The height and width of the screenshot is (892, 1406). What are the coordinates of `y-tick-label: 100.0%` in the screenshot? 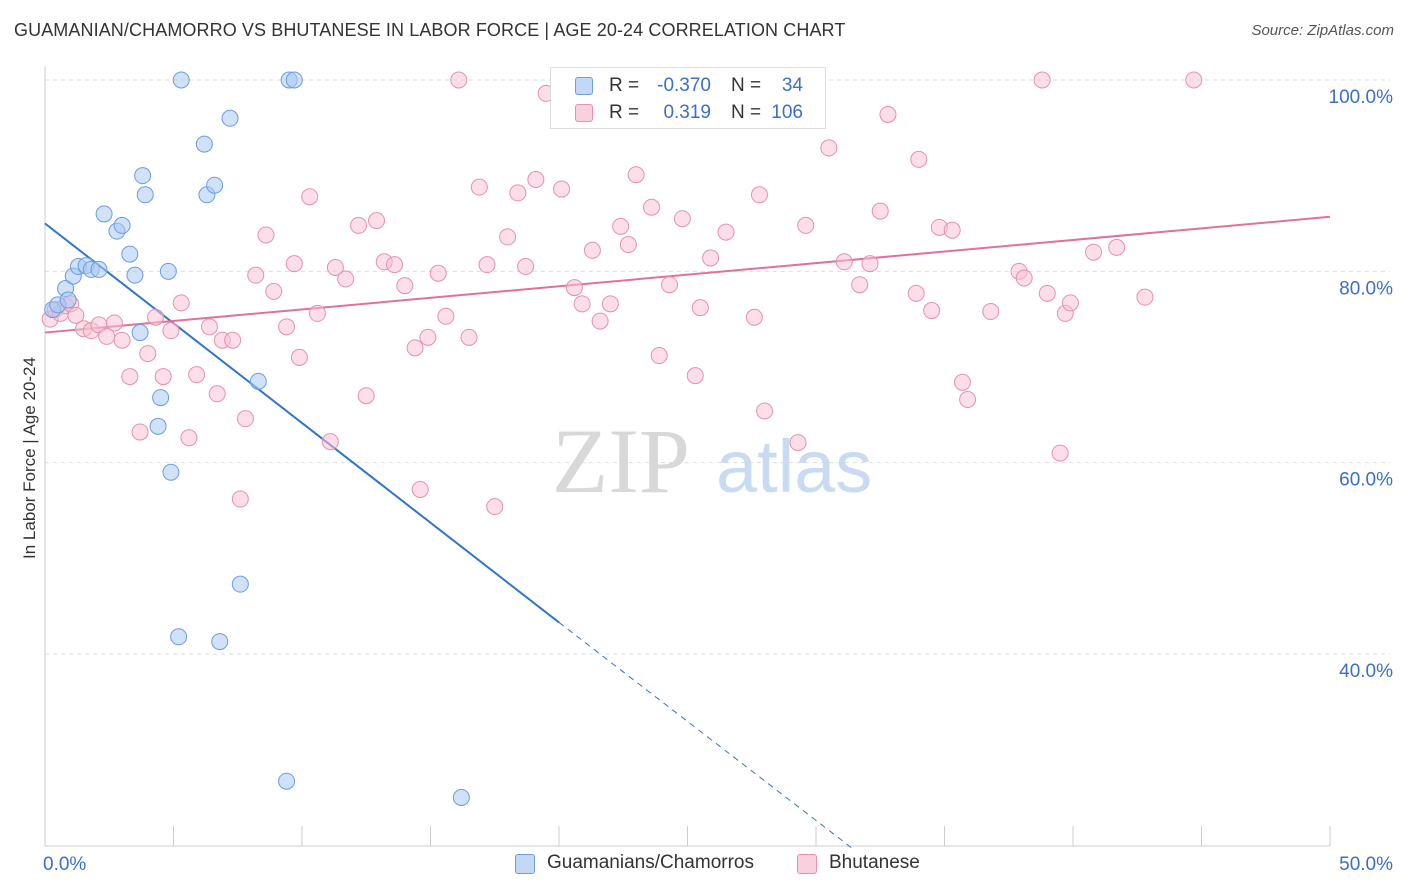 It's located at (1361, 97).